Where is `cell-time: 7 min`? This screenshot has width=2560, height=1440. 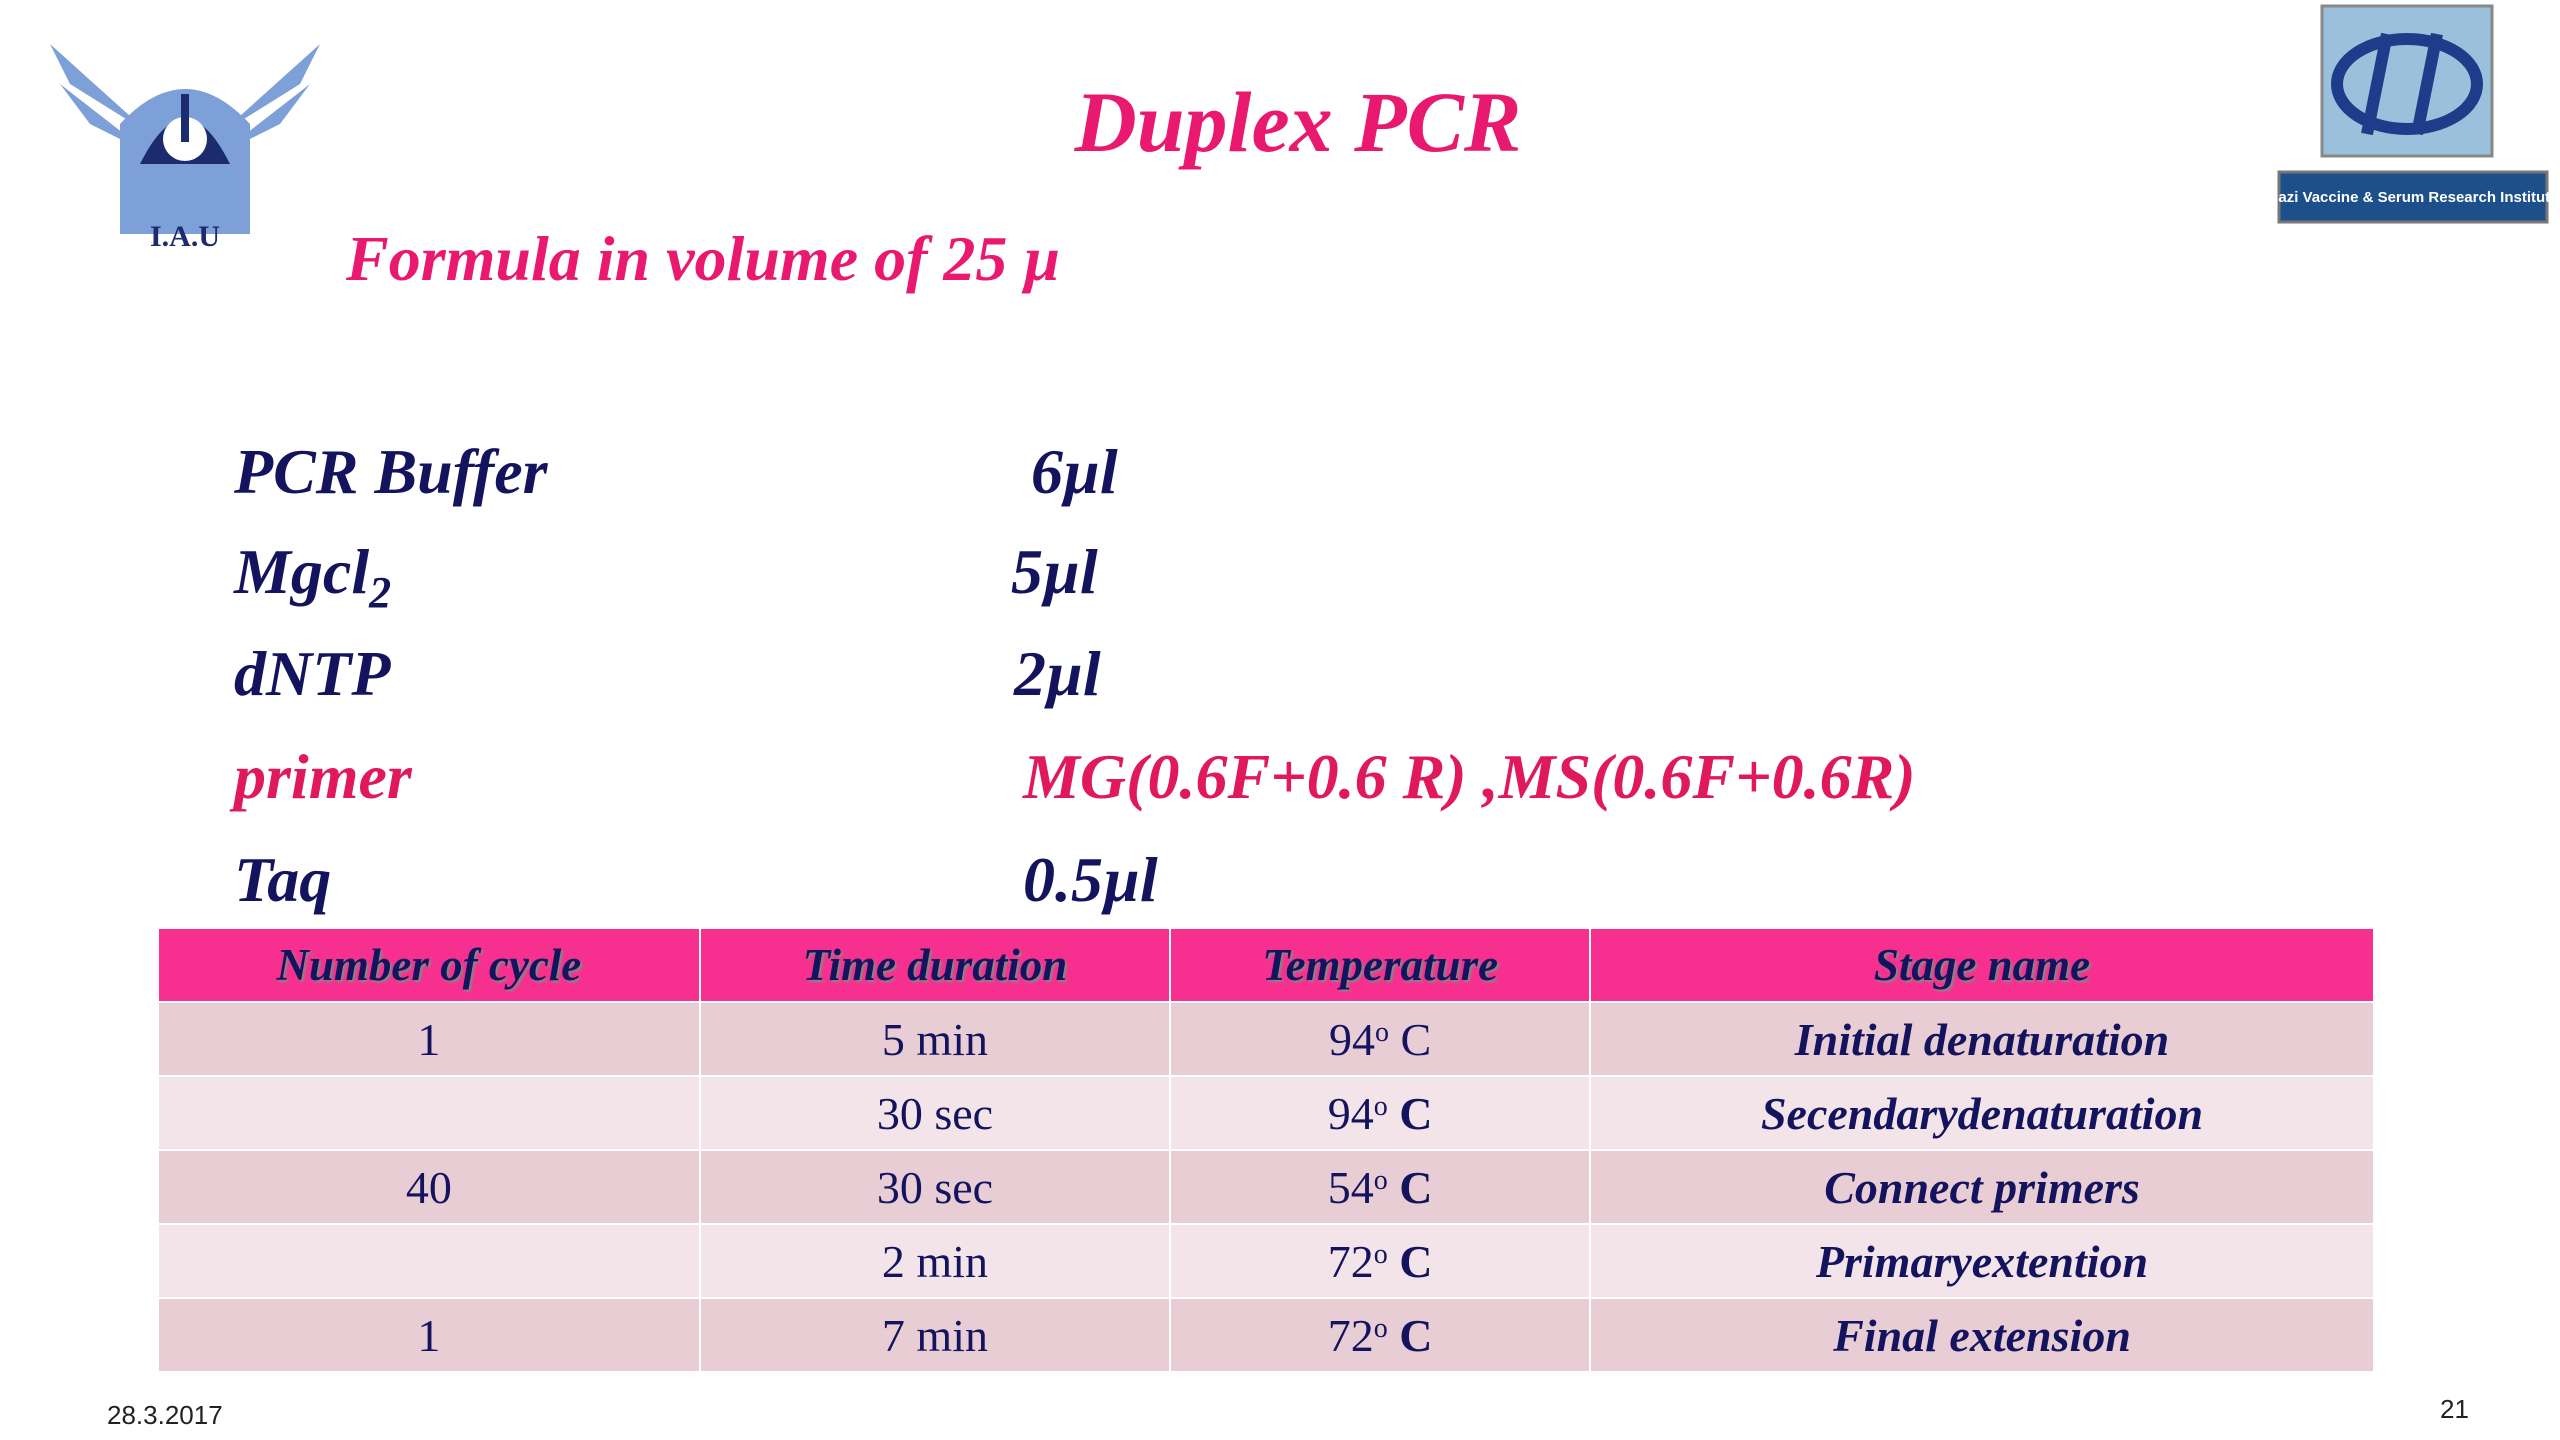 cell-time: 7 min is located at coordinates (935, 1335).